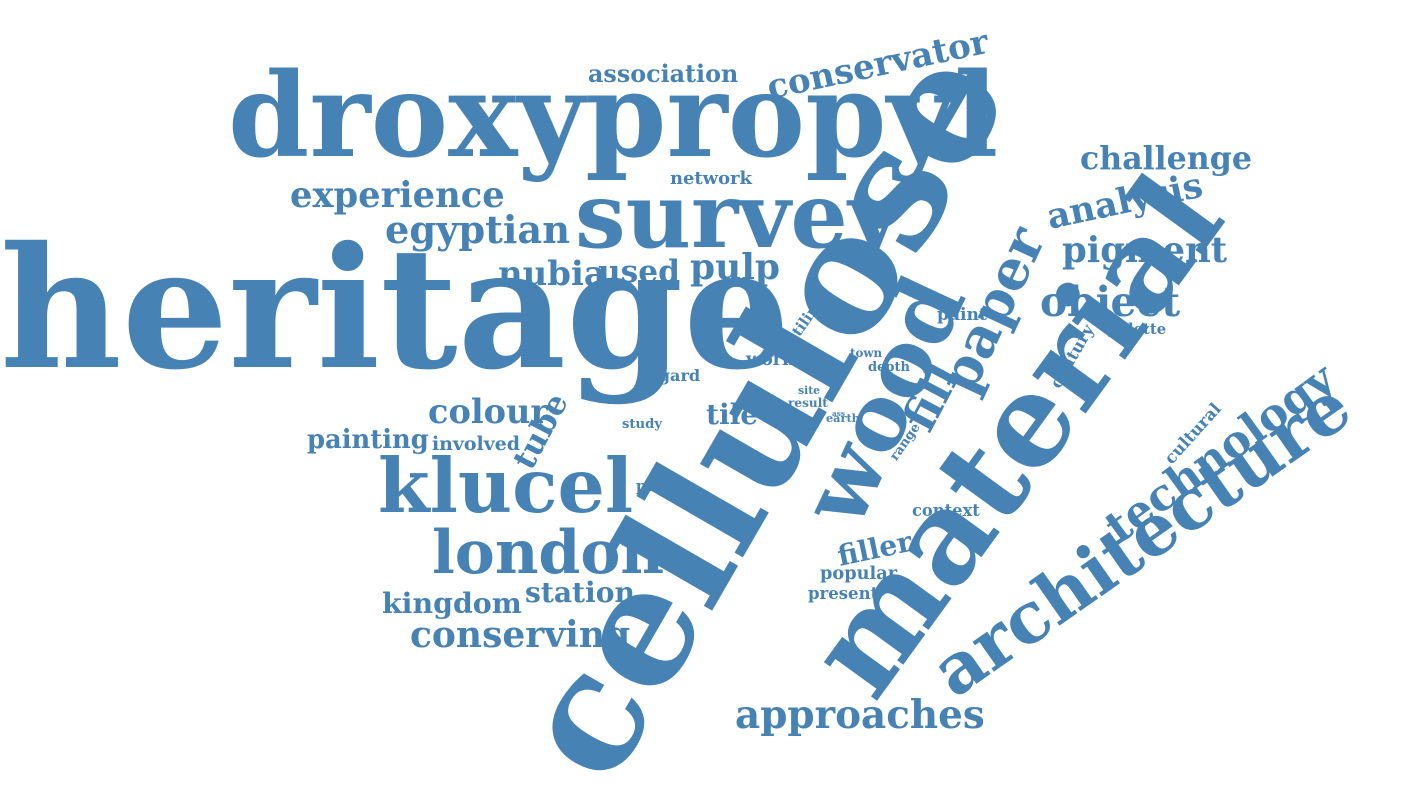 This screenshot has width=1413, height=805. I want to click on word-nubia: nubia, so click(552, 272).